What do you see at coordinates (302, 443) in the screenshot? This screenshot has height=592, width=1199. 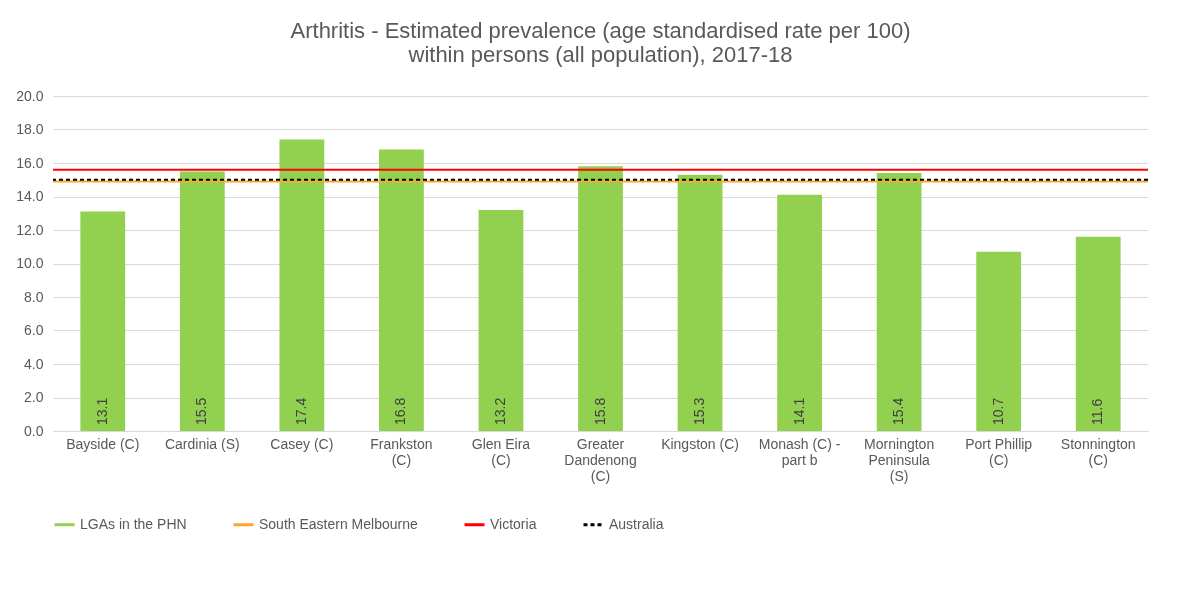 I see `x-tick-label: Casey (C)` at bounding box center [302, 443].